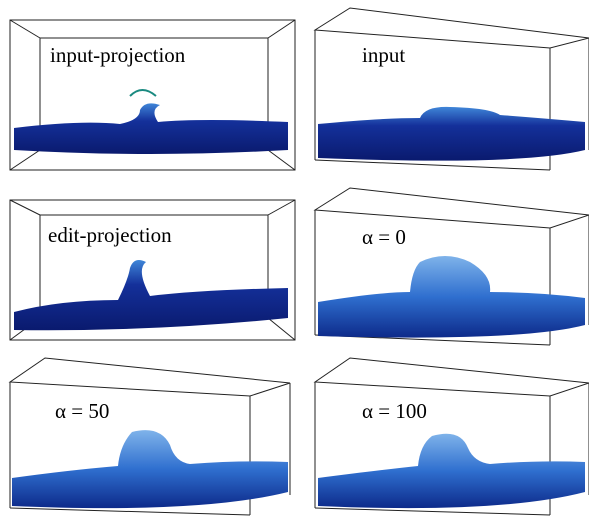 The width and height of the screenshot is (589, 516). I want to click on panel: input-projection, so click(152, 95).